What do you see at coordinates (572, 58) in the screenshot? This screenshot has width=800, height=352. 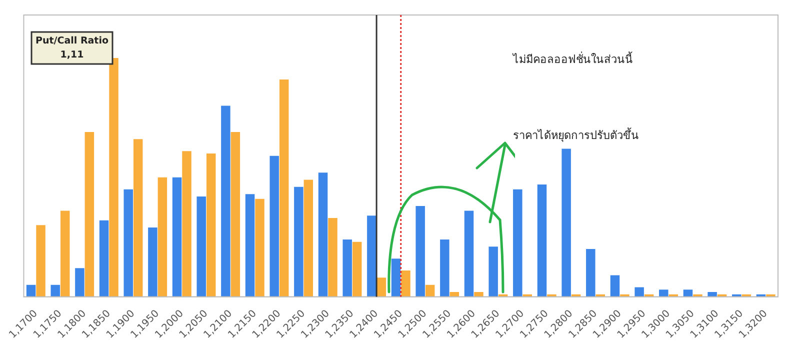 I see `annotation: ไม่มีคอลออฟชั่นในส่วนนี้` at bounding box center [572, 58].